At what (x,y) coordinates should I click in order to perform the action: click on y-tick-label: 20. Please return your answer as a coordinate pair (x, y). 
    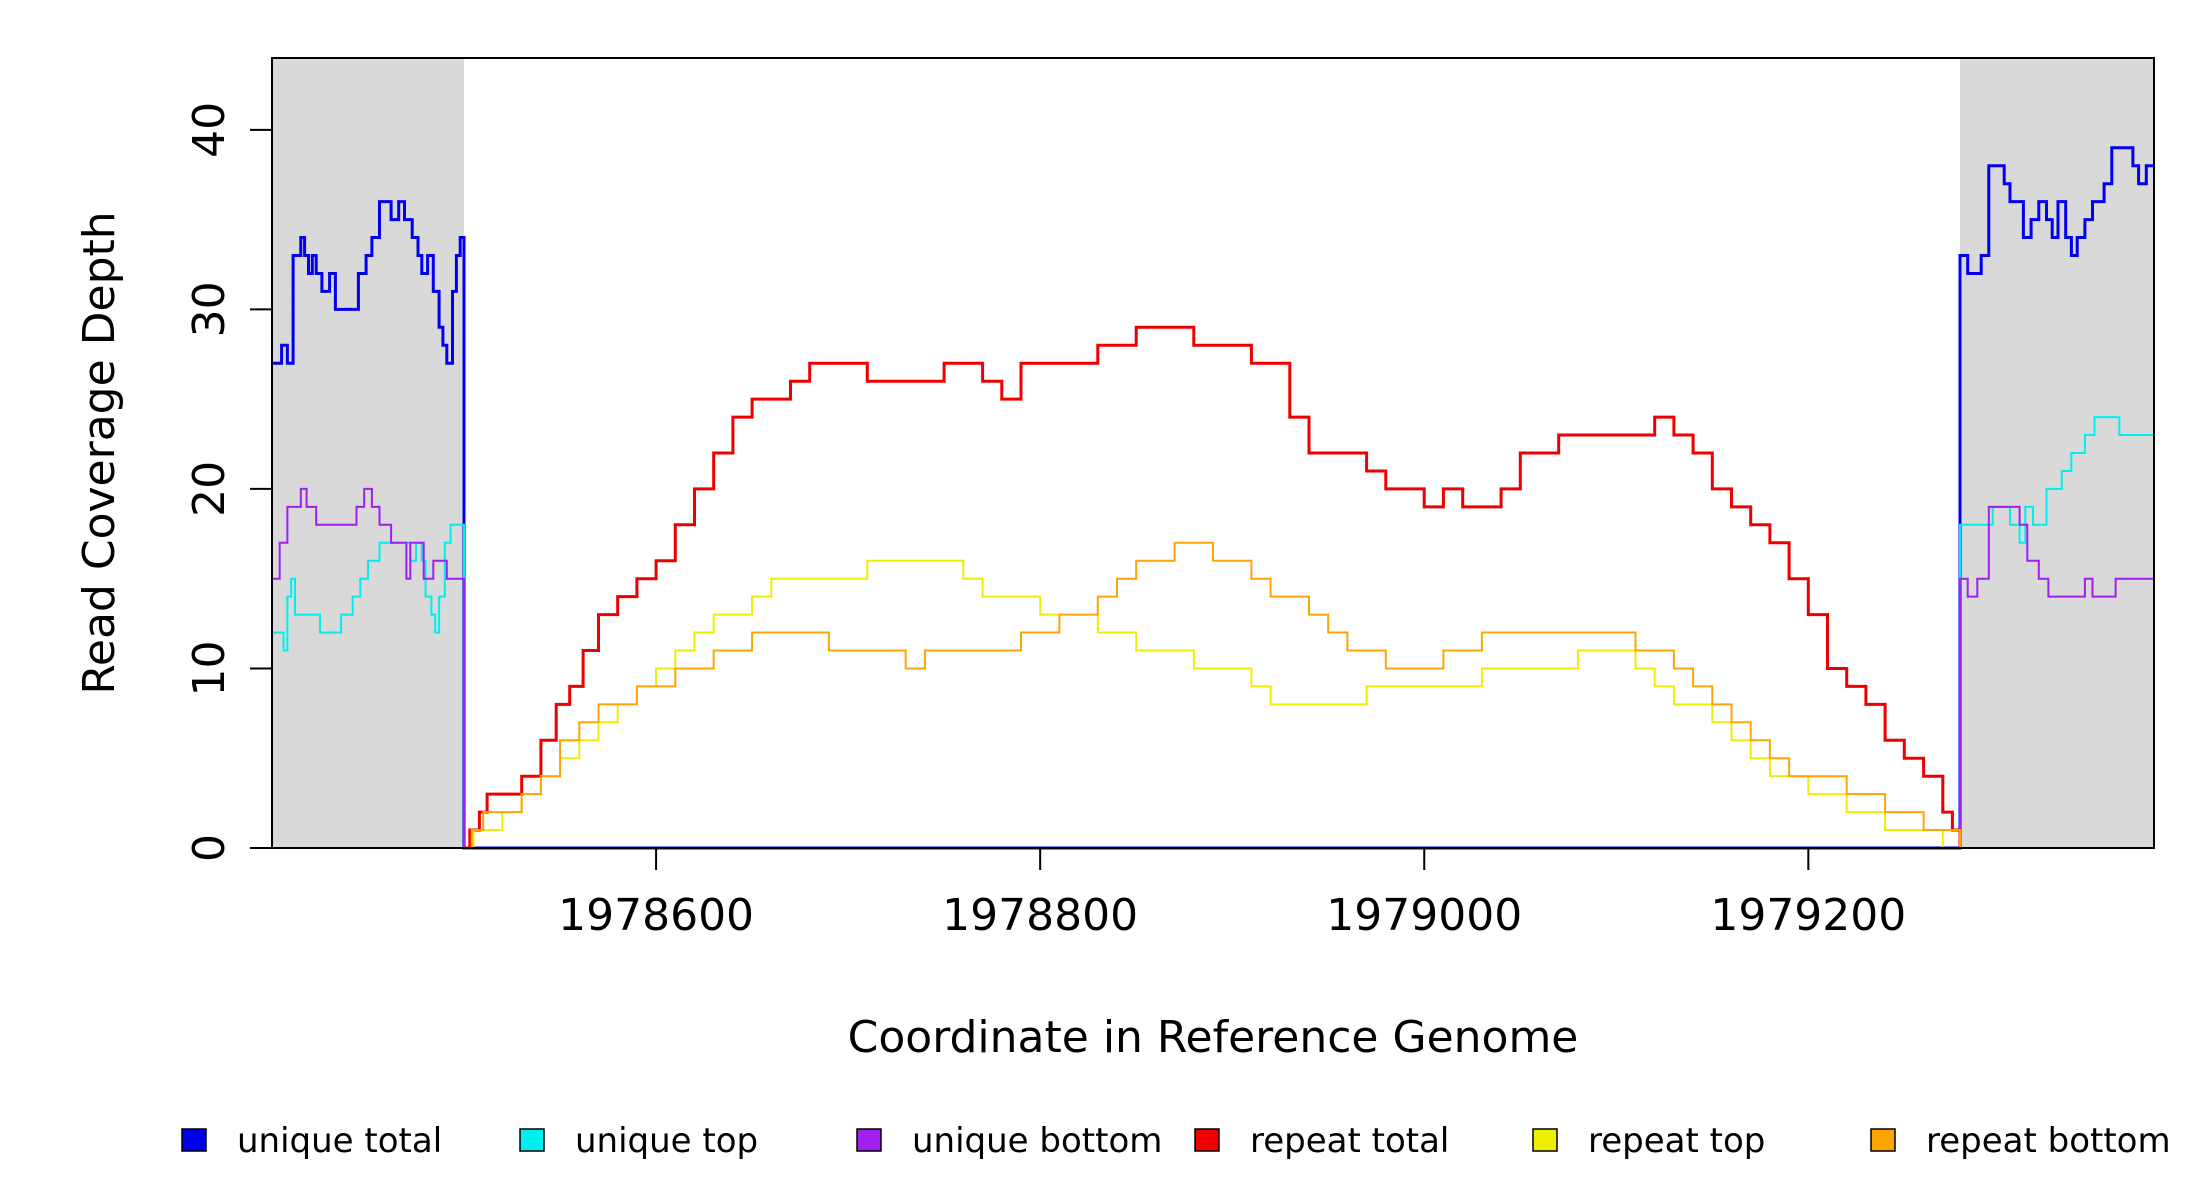
    Looking at the image, I should click on (209, 489).